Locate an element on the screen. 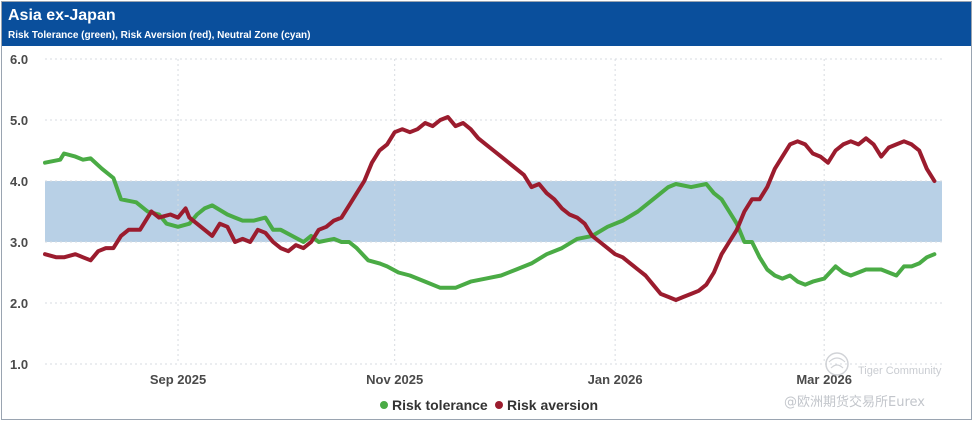 The height and width of the screenshot is (423, 975). tiger-logo-stripe is located at coordinates (837, 363).